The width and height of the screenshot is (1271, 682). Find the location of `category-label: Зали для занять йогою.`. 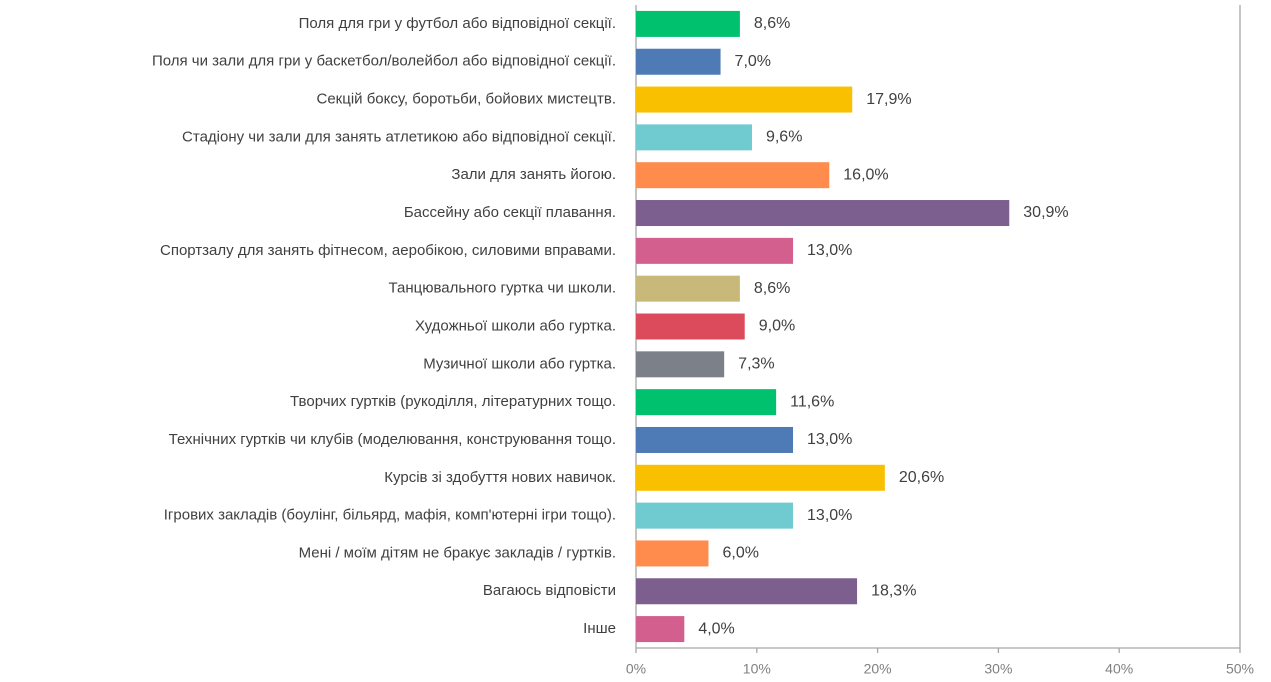

category-label: Зали для занять йогою. is located at coordinates (533, 174).